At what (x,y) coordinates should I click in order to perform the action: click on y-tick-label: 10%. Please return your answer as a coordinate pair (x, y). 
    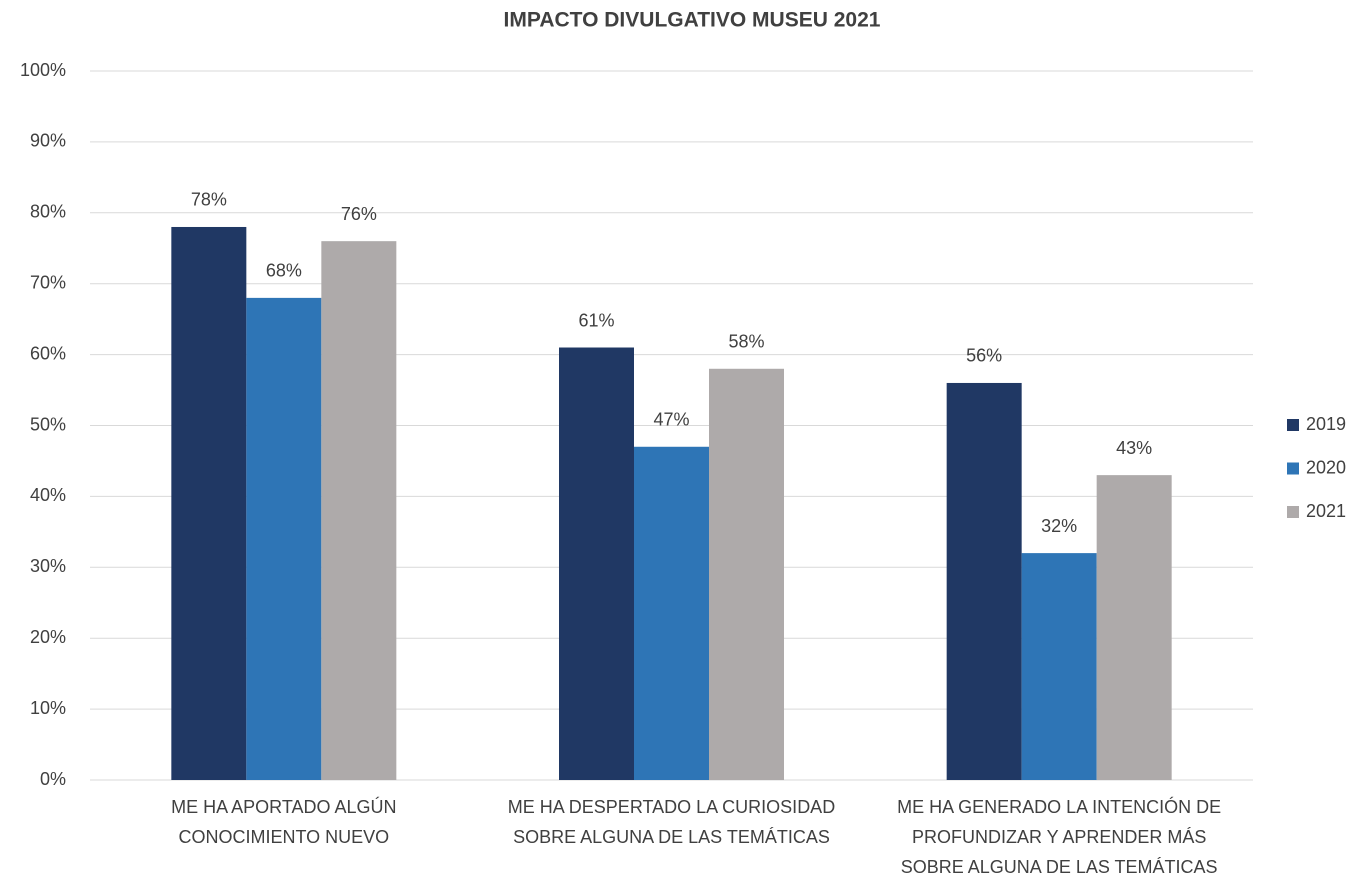
    Looking at the image, I should click on (48, 708).